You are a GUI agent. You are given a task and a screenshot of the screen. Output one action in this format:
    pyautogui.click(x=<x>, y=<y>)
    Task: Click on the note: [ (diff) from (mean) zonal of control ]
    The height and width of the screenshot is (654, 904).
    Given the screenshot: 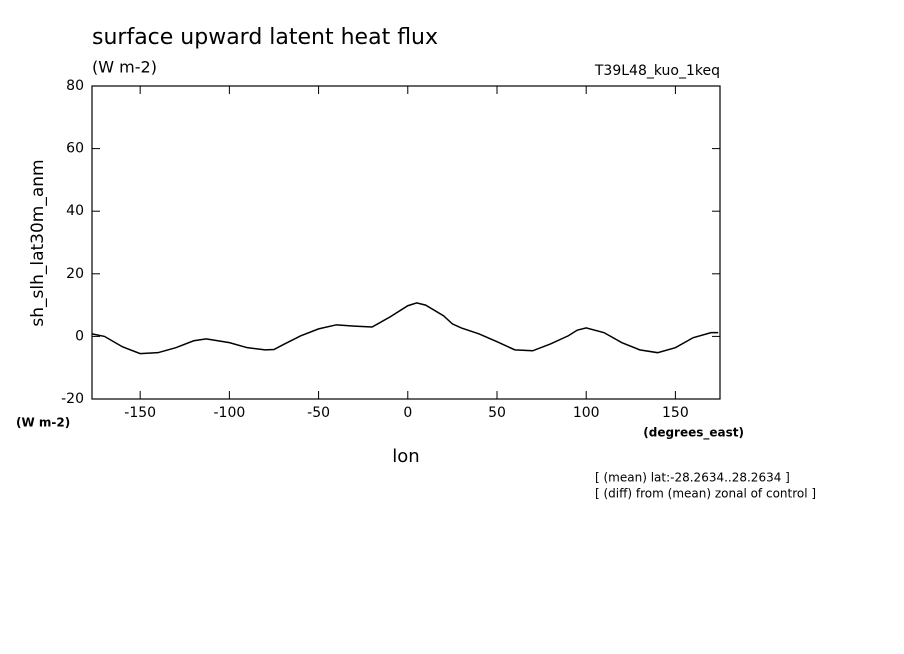 What is the action you would take?
    pyautogui.click(x=705, y=494)
    